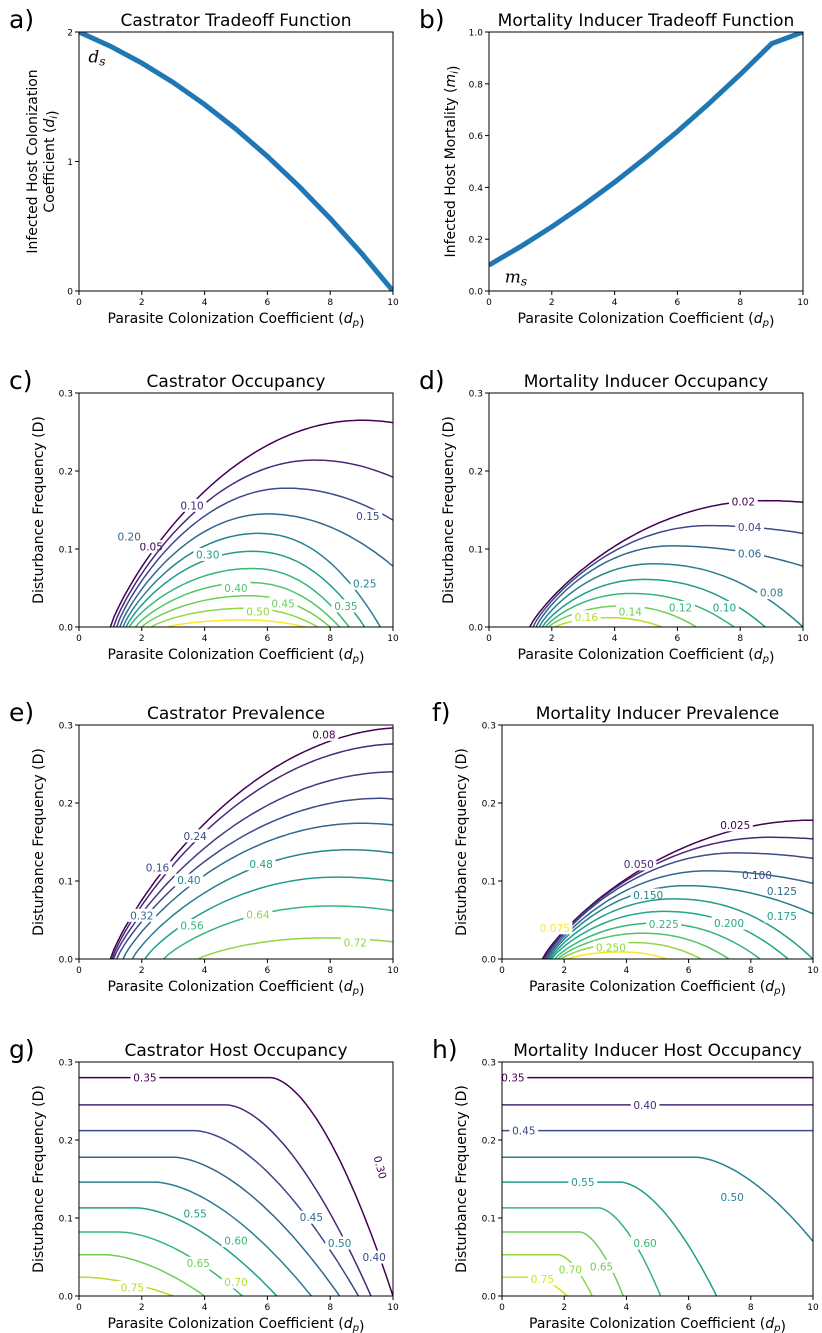 This screenshot has height=1333, width=822. What do you see at coordinates (70, 293) in the screenshot?
I see `y-tick-label: 0` at bounding box center [70, 293].